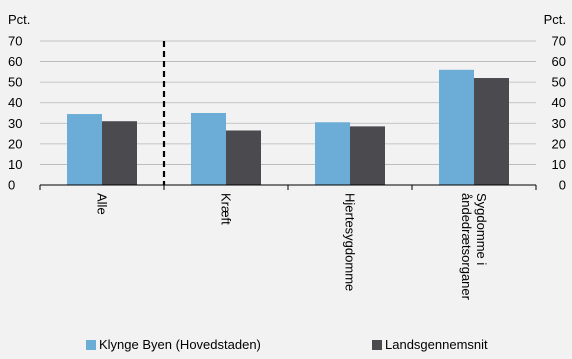  Describe the element at coordinates (15, 61) in the screenshot. I see `y-tick-left-60: 60` at that location.